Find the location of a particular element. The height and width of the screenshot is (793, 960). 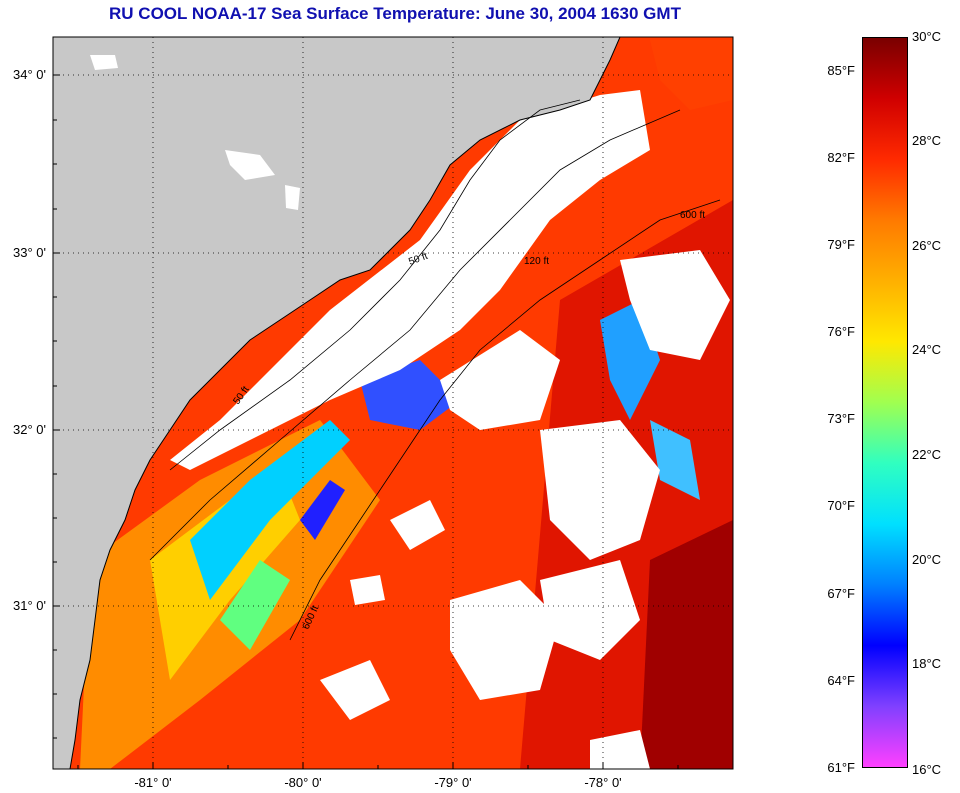

lat-ticks is located at coordinates (56, 406).